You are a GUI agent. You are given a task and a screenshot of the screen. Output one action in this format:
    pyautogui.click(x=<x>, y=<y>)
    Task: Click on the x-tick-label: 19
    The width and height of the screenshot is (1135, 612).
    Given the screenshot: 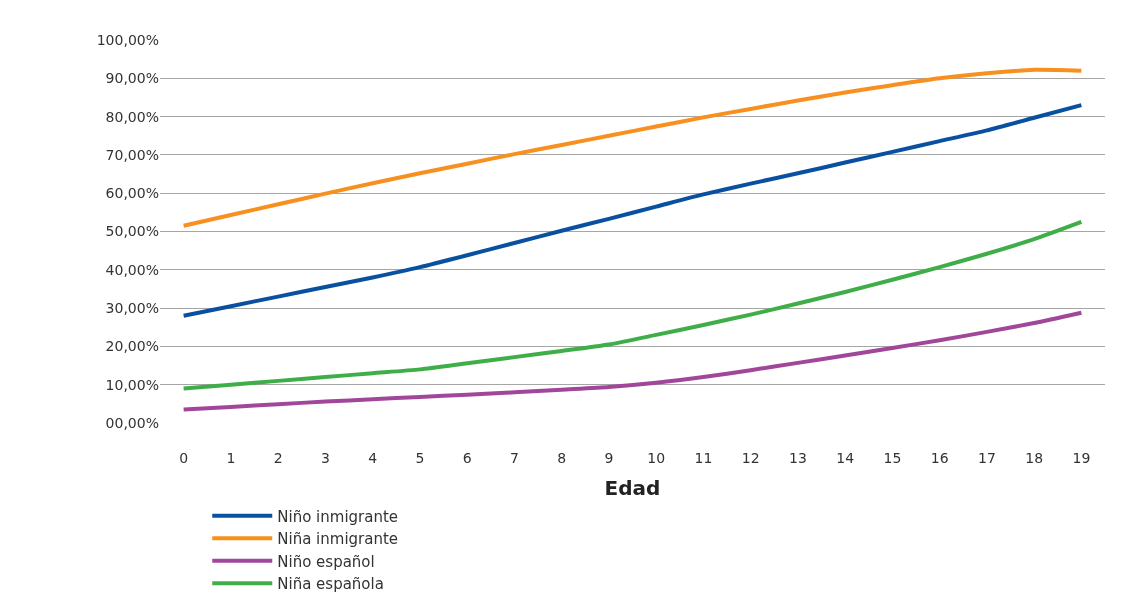 What is the action you would take?
    pyautogui.click(x=1081, y=458)
    